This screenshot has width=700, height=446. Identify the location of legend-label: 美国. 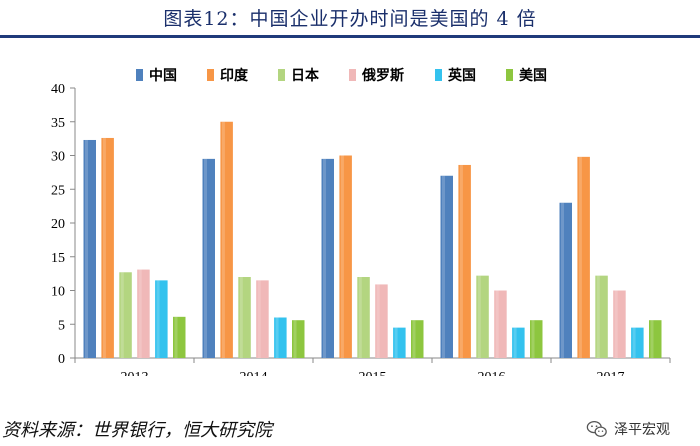
(533, 75).